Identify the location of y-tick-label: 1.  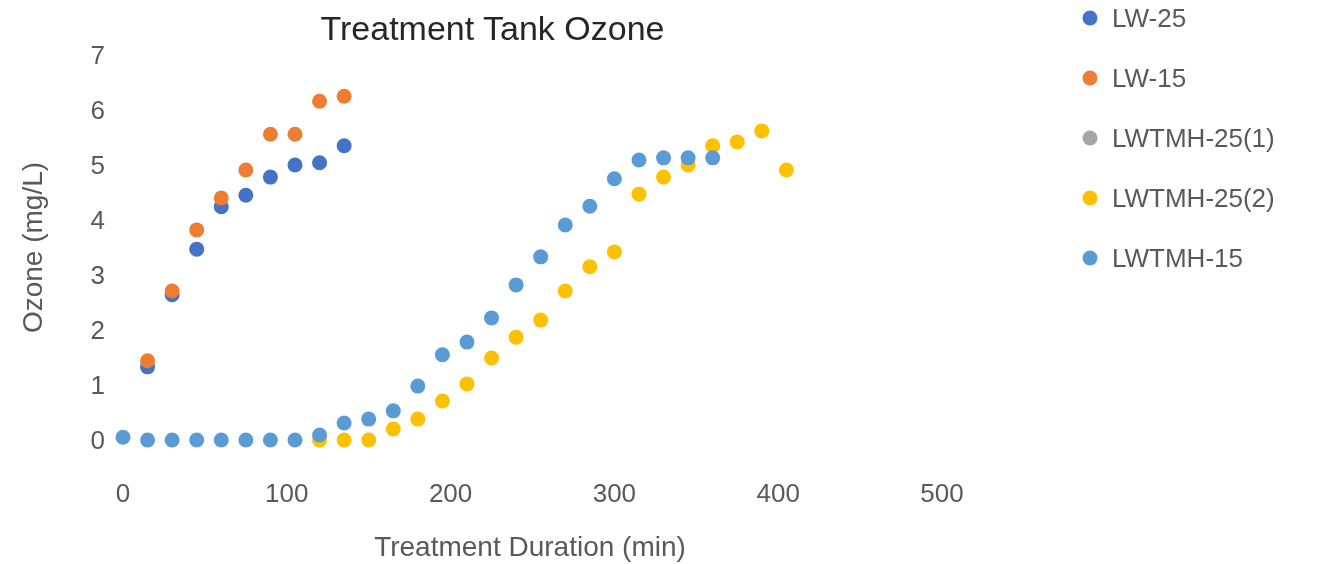
(97, 385).